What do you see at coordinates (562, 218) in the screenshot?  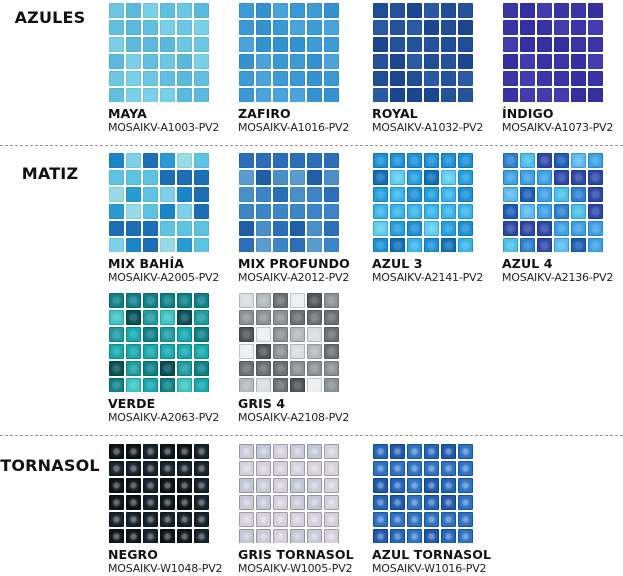 I see `product-card: AZUL 4 MOSAIKV-A2136-PV2` at bounding box center [562, 218].